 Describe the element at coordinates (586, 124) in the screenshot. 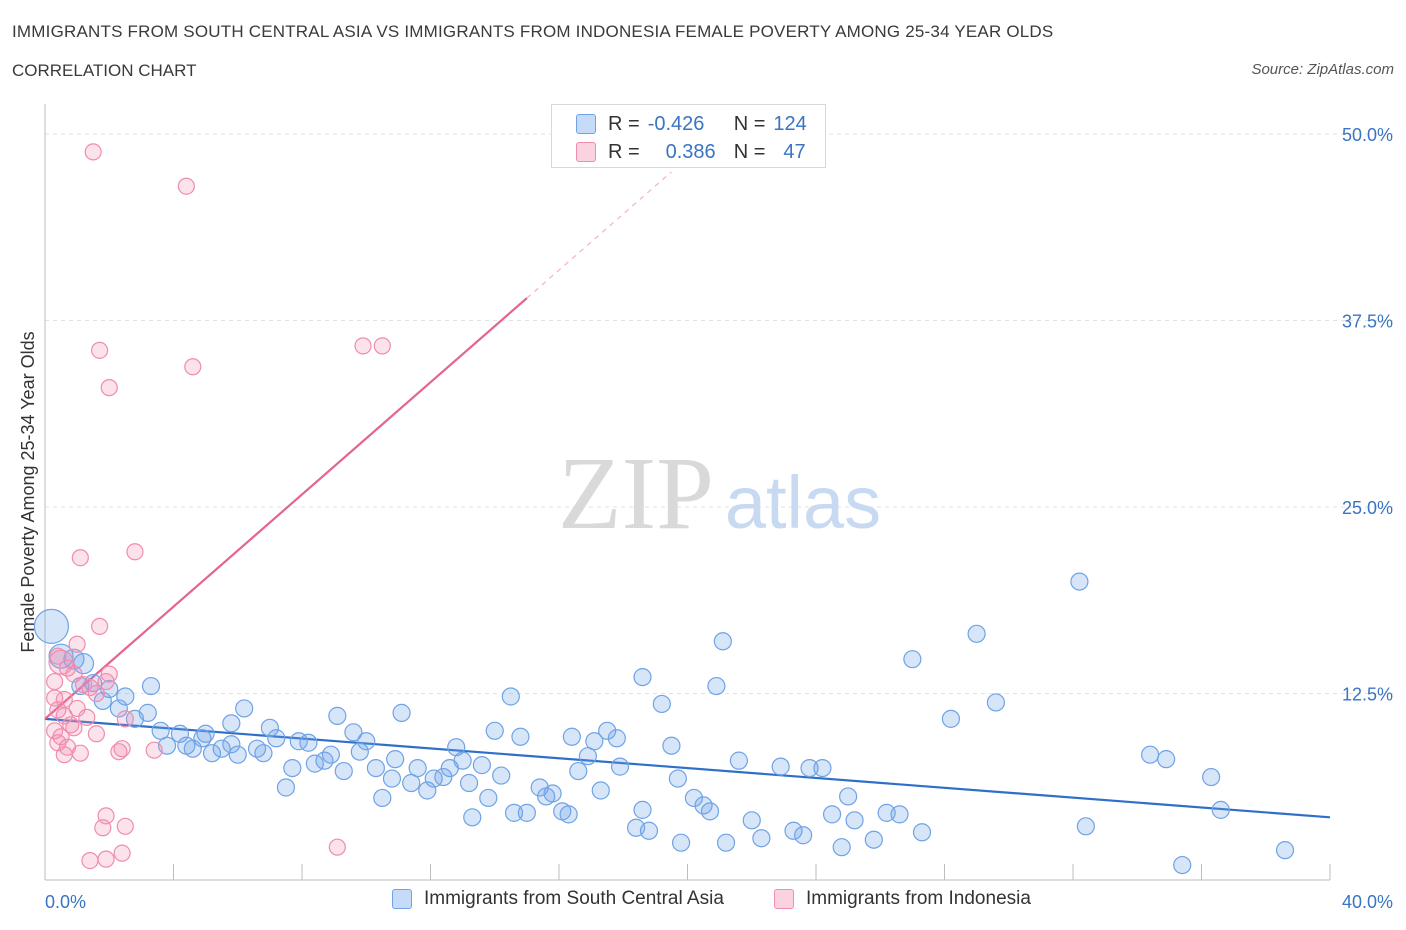

I see `stat-swatch-blue` at that location.